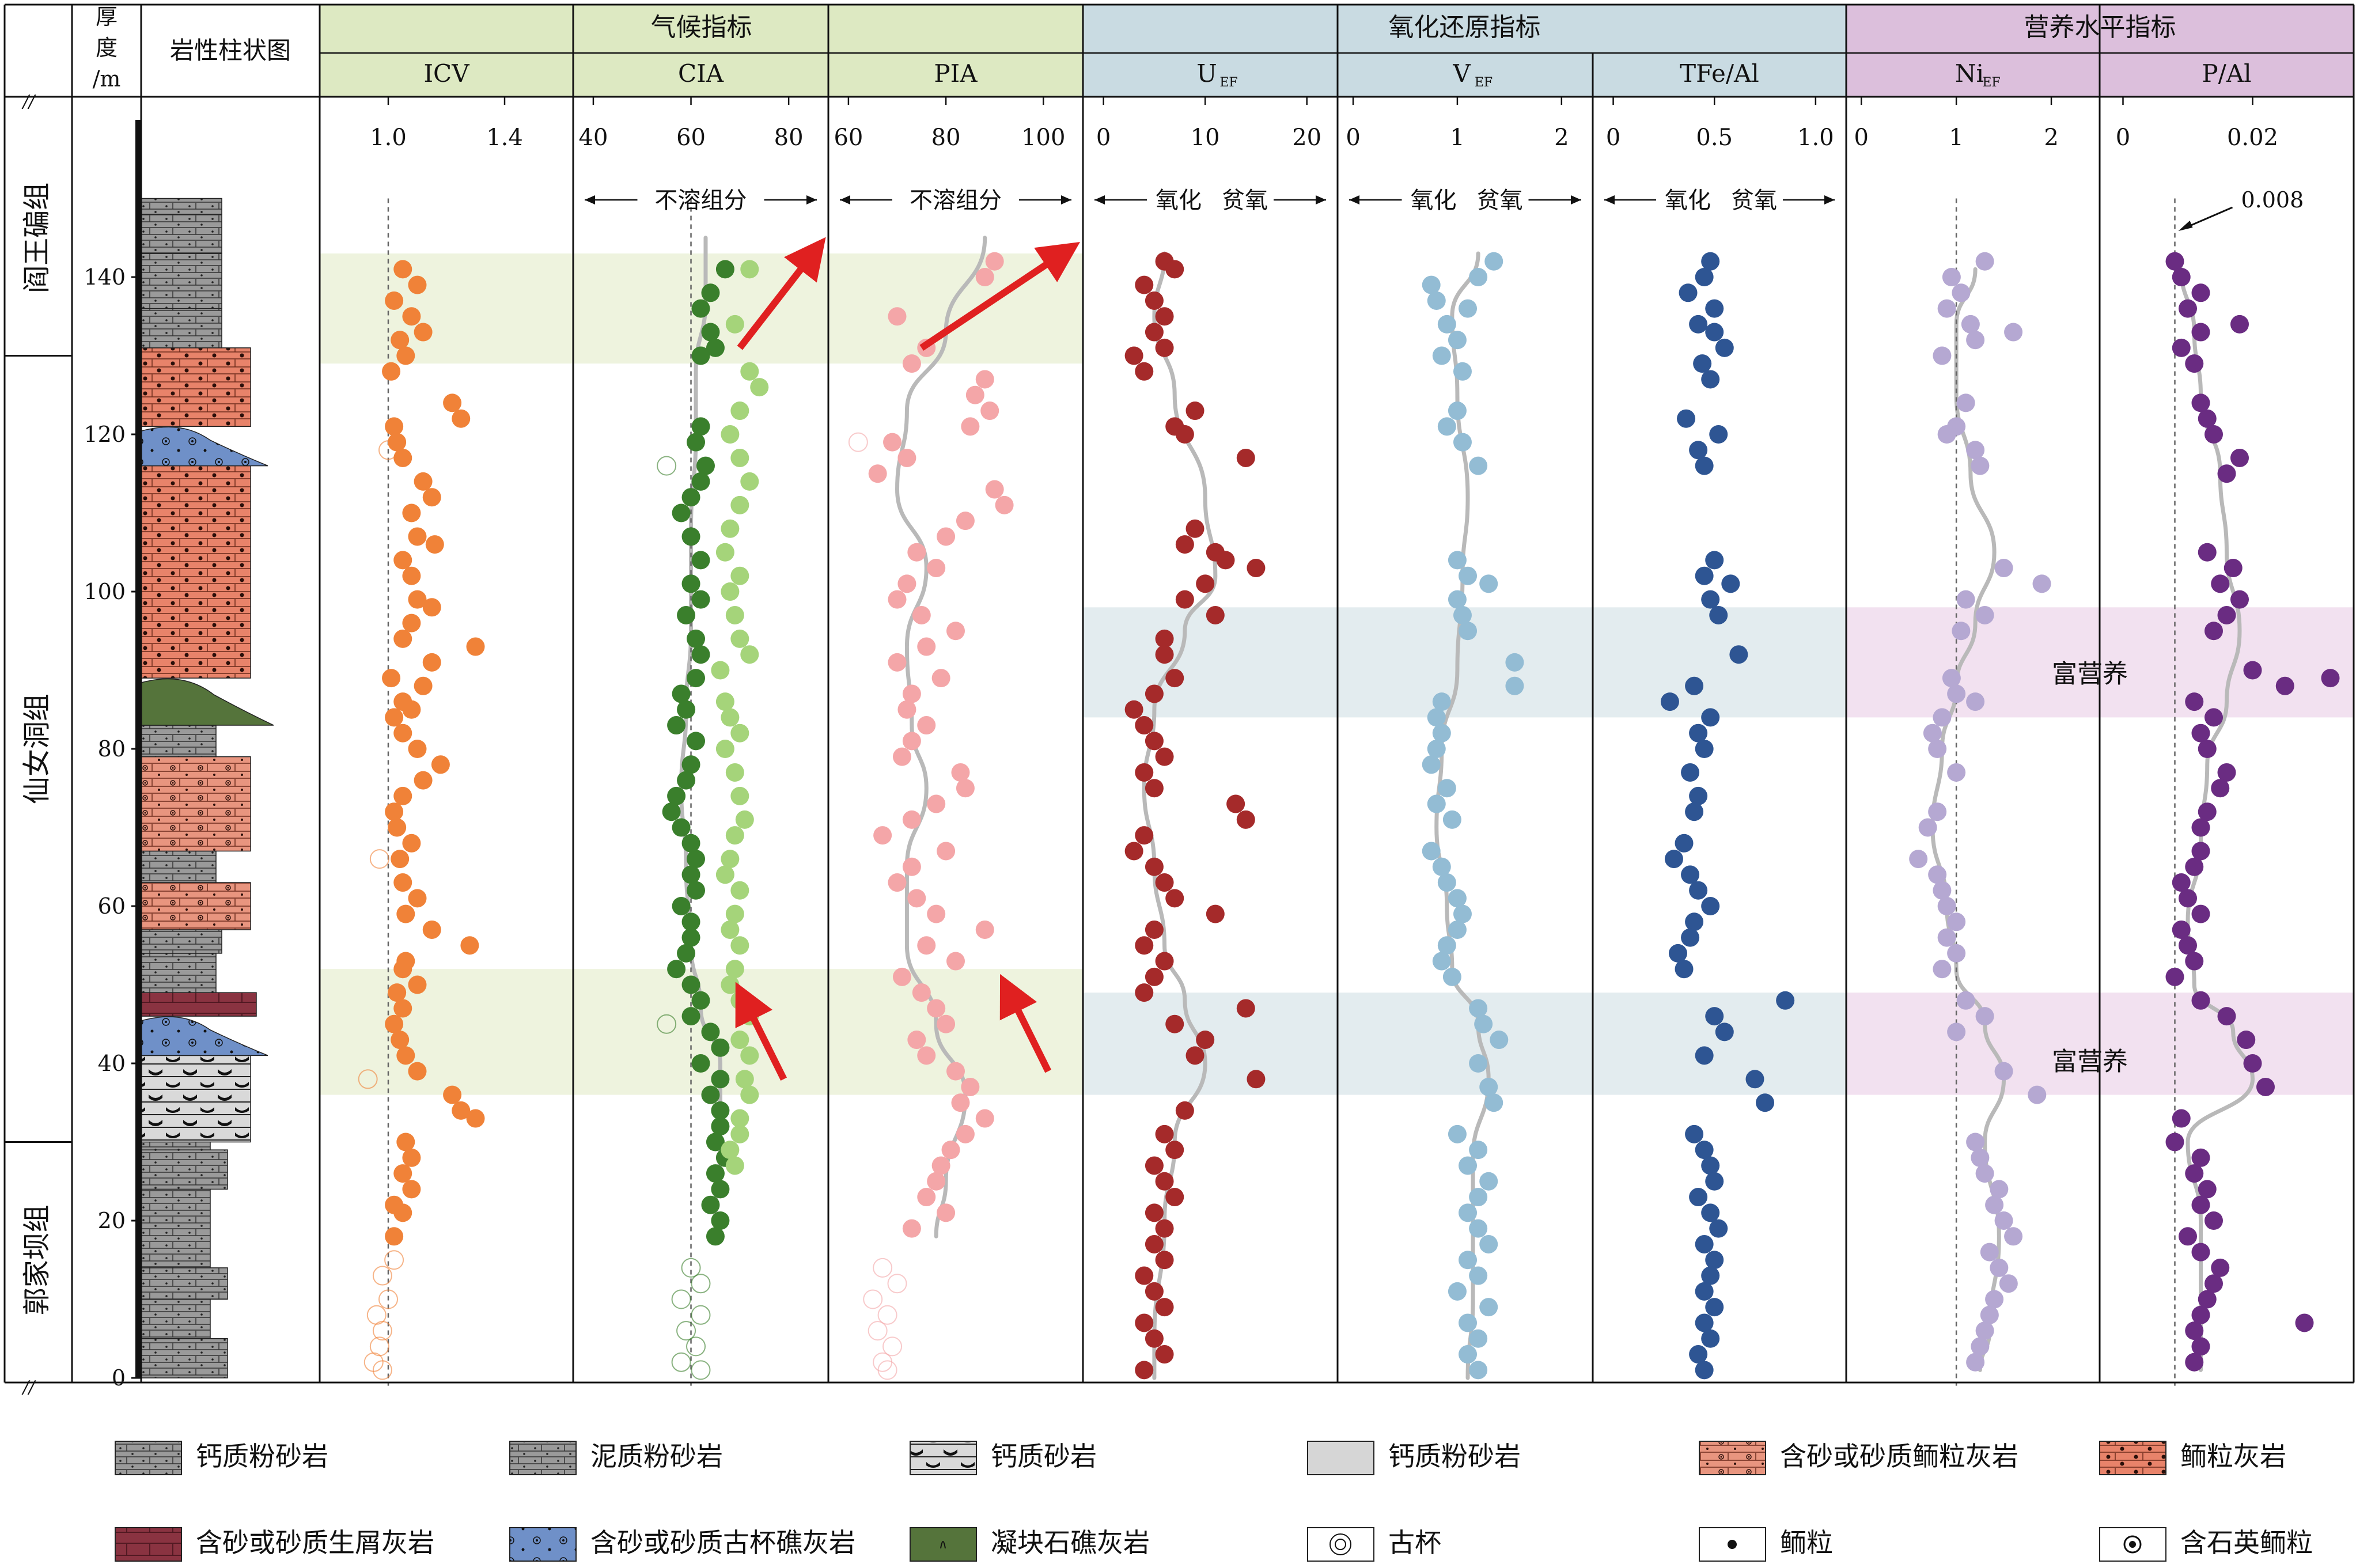 Image resolution: width=2356 pixels, height=1568 pixels. Describe the element at coordinates (1806, 1542) in the screenshot. I see `legend-label-10: 鲕粒` at that location.